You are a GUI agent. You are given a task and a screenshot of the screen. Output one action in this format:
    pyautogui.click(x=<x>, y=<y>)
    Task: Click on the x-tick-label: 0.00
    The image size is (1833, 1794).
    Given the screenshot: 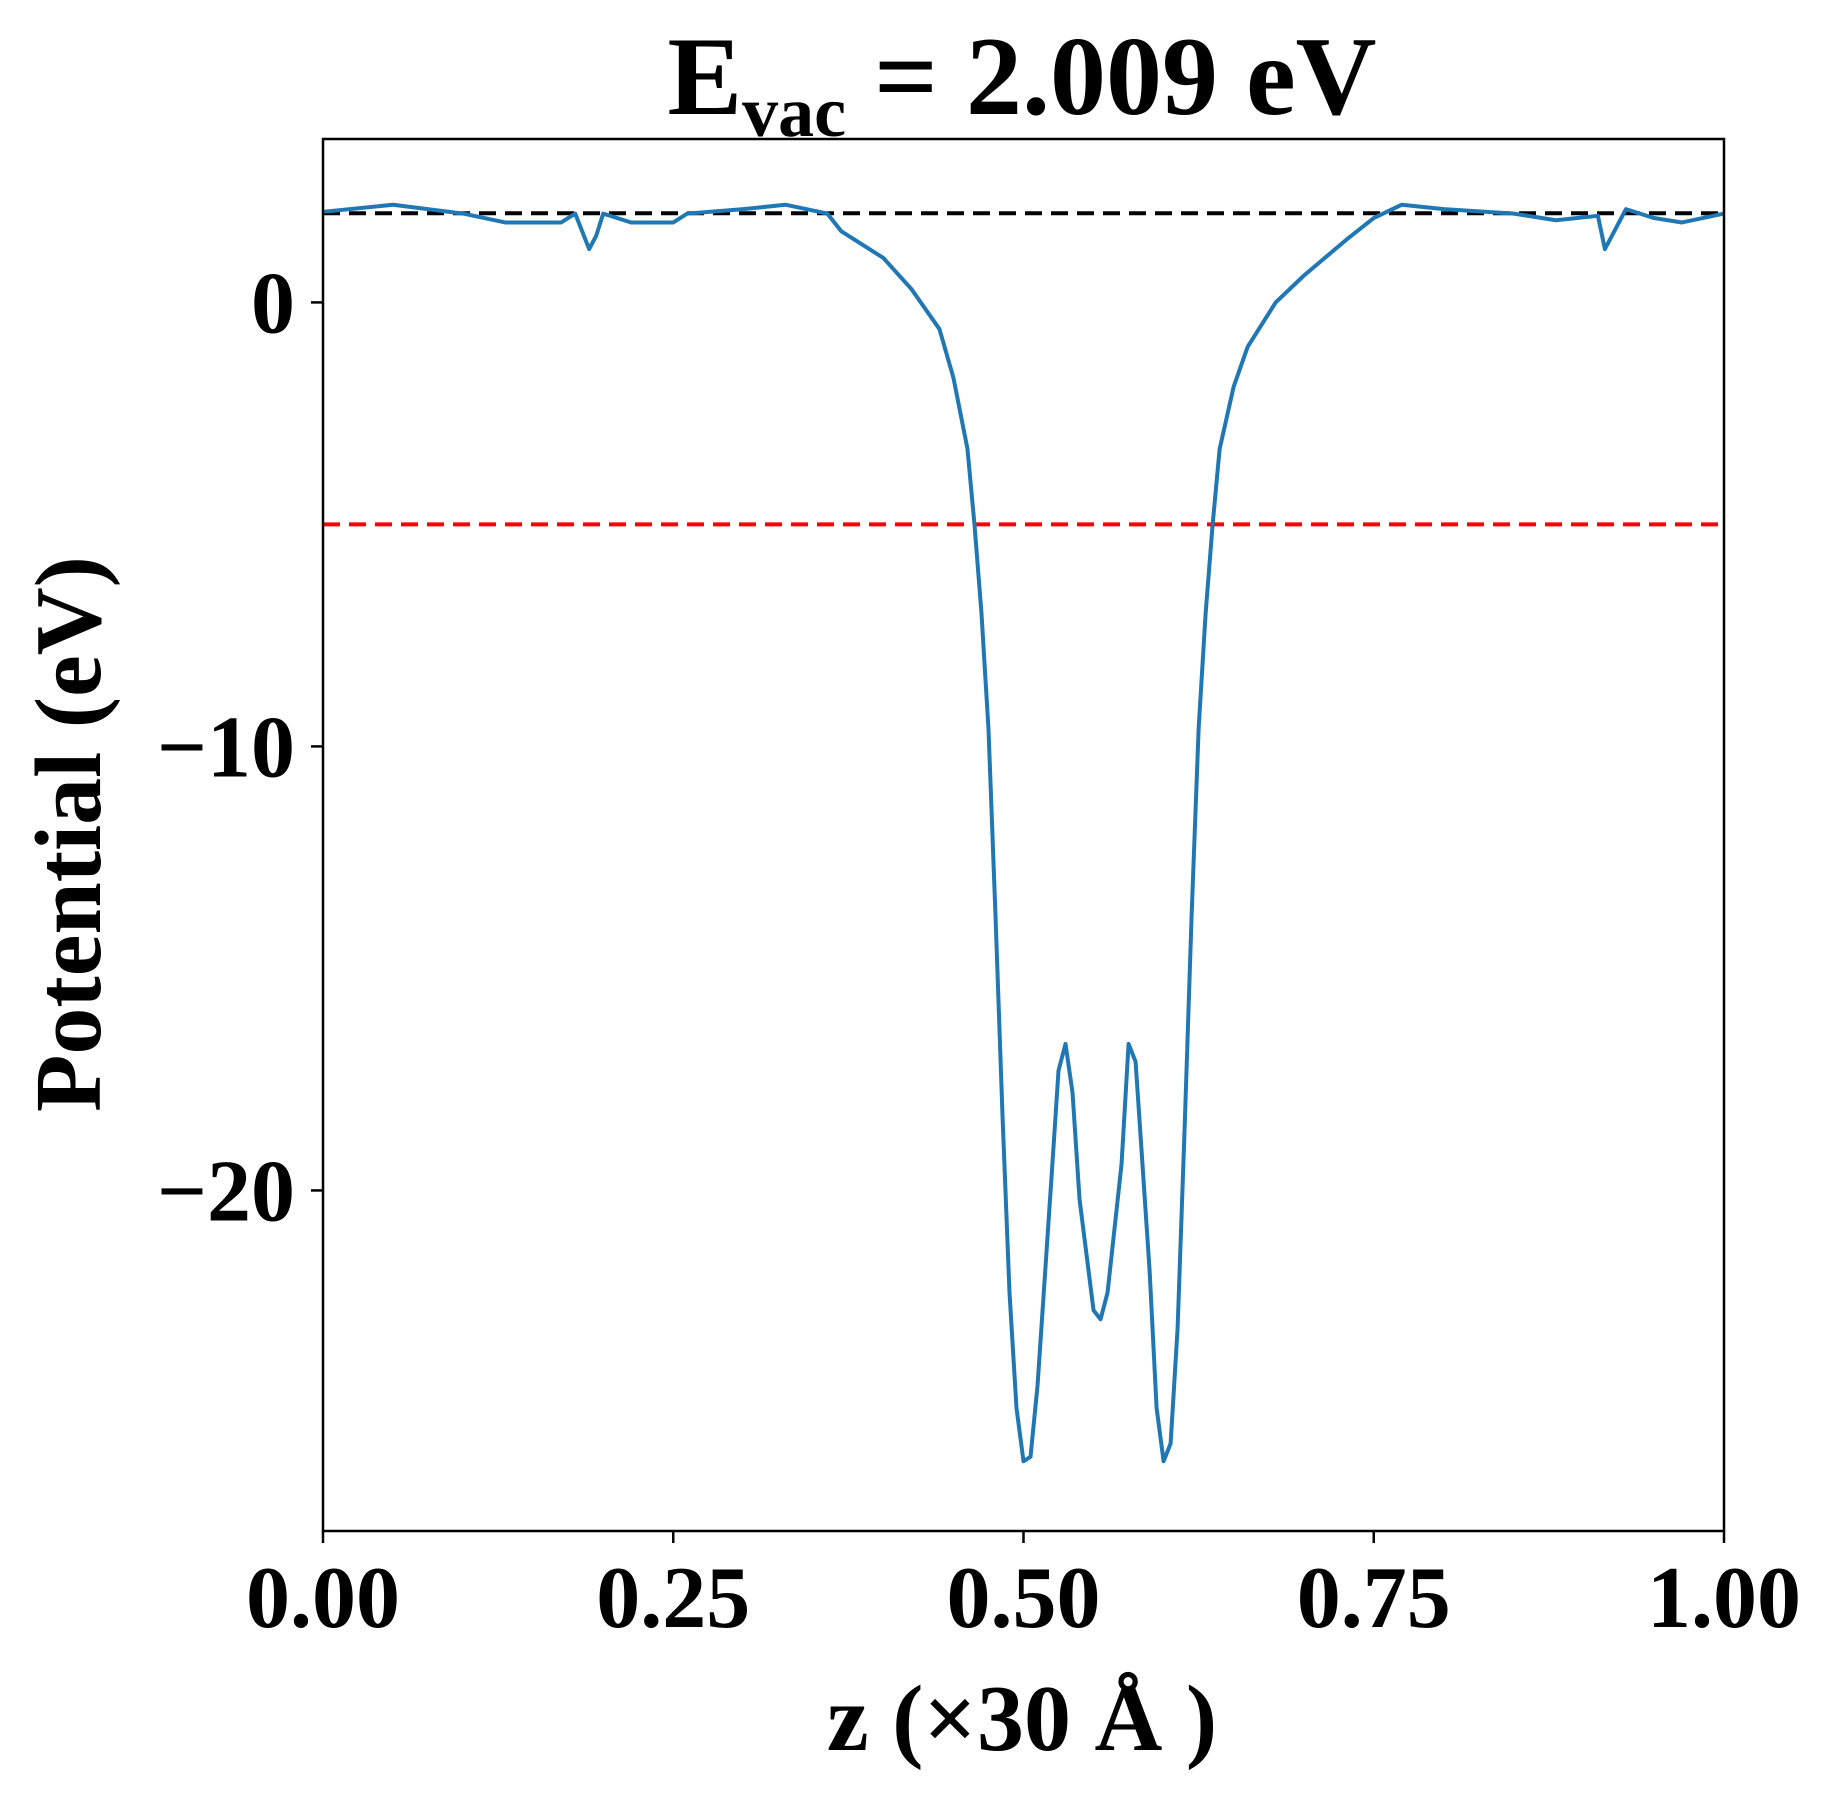 What is the action you would take?
    pyautogui.click(x=323, y=1598)
    